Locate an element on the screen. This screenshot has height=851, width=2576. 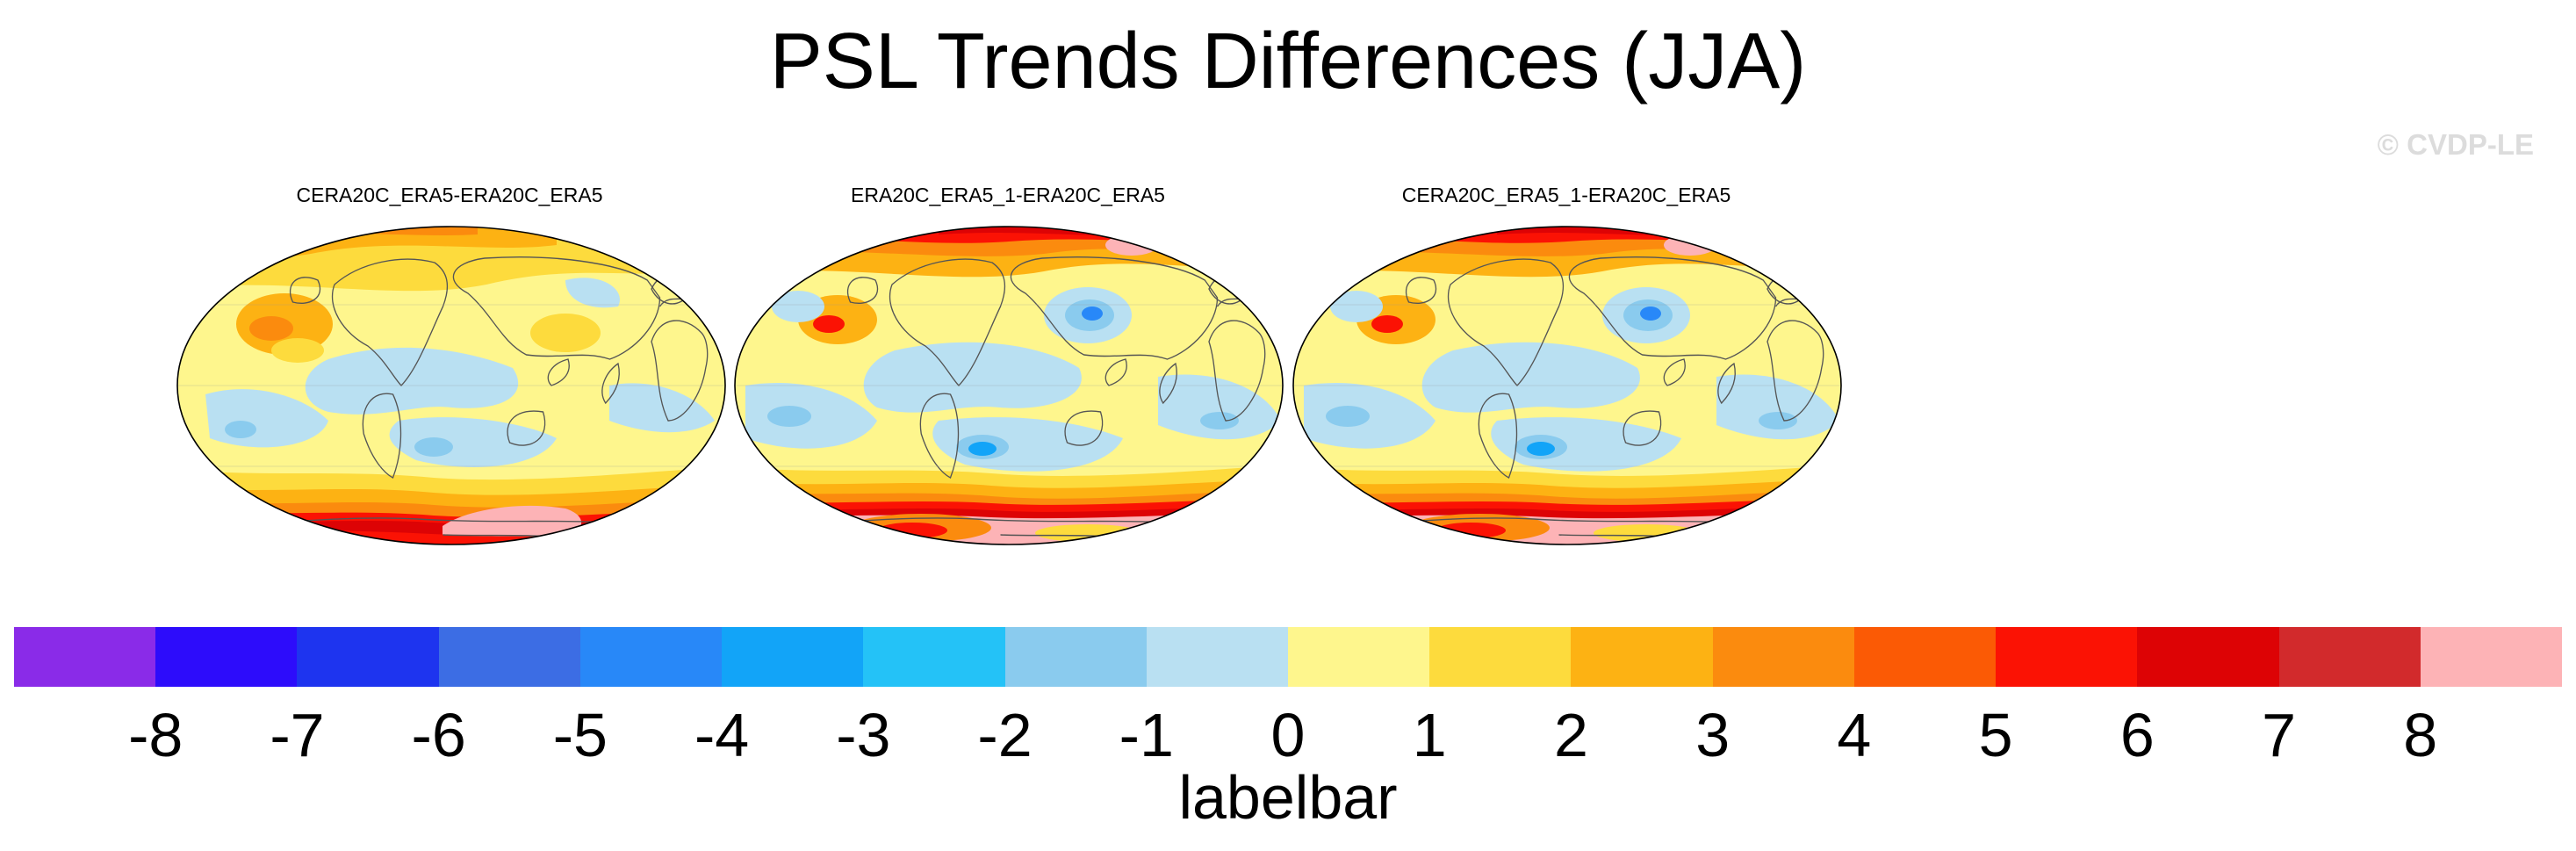
labelbar-tick-label: -6 is located at coordinates (438, 735).